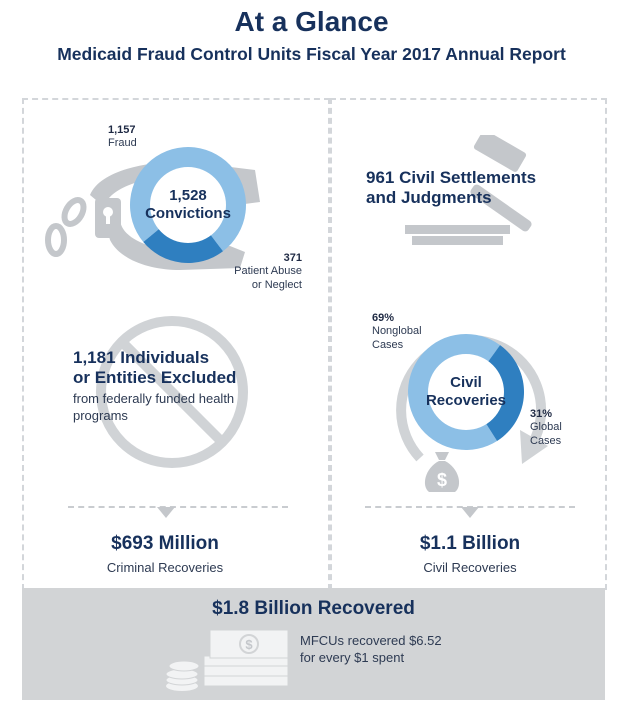 This screenshot has width=623, height=712. What do you see at coordinates (541, 414) in the screenshot?
I see `global-value: 31%` at bounding box center [541, 414].